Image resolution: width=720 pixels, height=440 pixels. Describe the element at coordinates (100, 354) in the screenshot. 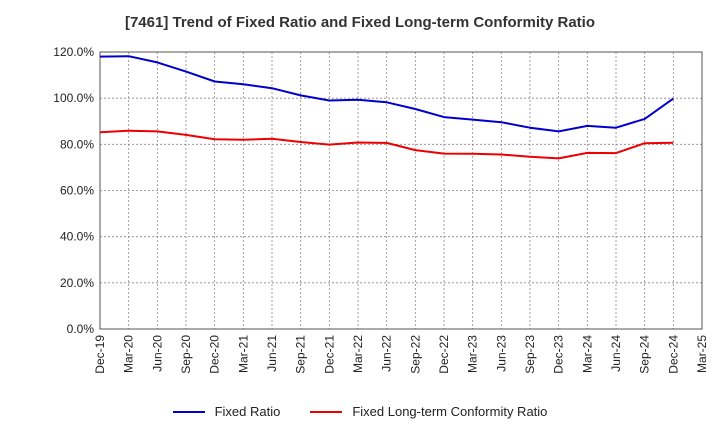

I see `x-tick-label: Dec-19` at that location.